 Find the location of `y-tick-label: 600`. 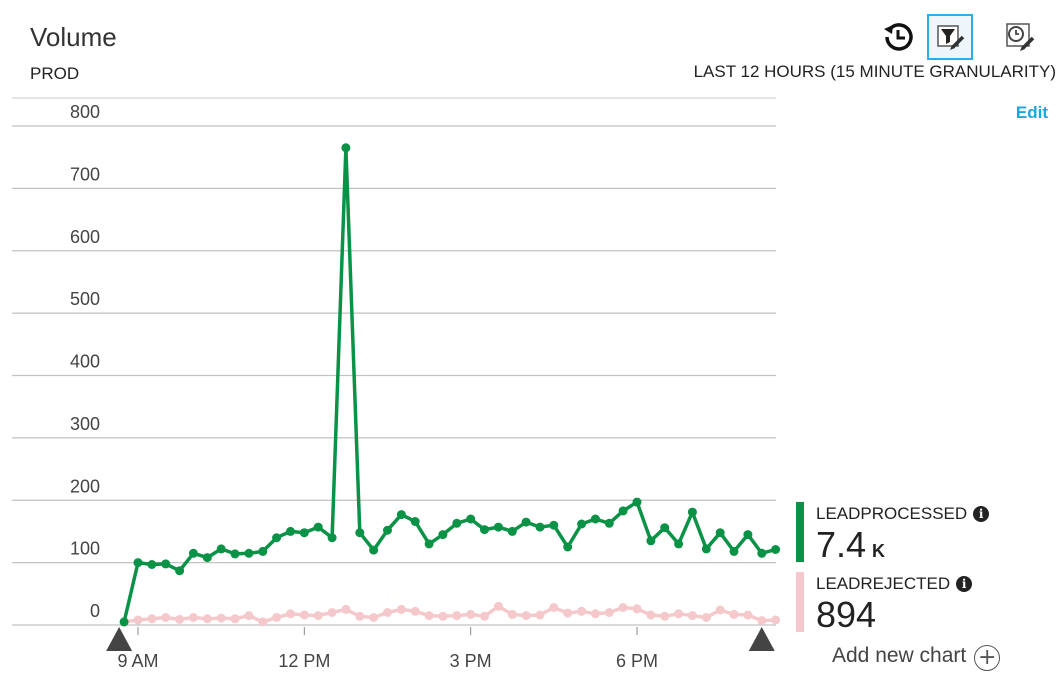

y-tick-label: 600 is located at coordinates (85, 237).